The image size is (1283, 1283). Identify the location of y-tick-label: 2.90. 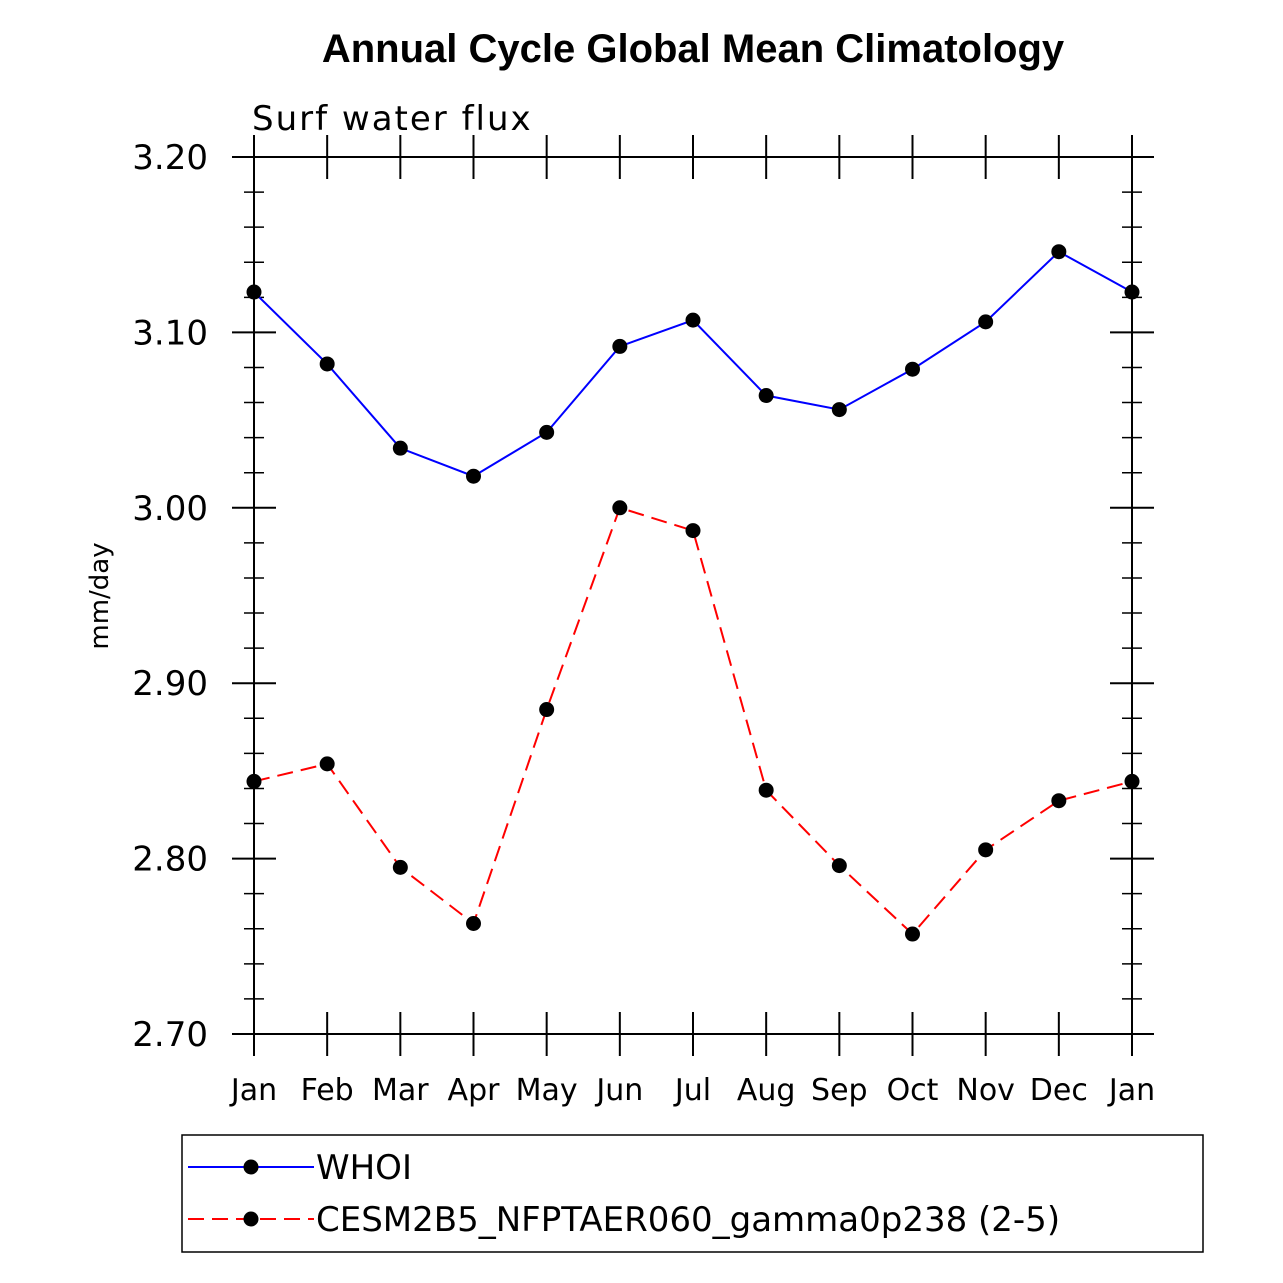
(170, 684).